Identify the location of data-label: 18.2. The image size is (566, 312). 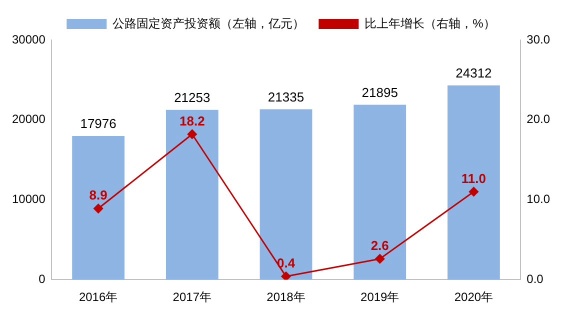
(192, 120).